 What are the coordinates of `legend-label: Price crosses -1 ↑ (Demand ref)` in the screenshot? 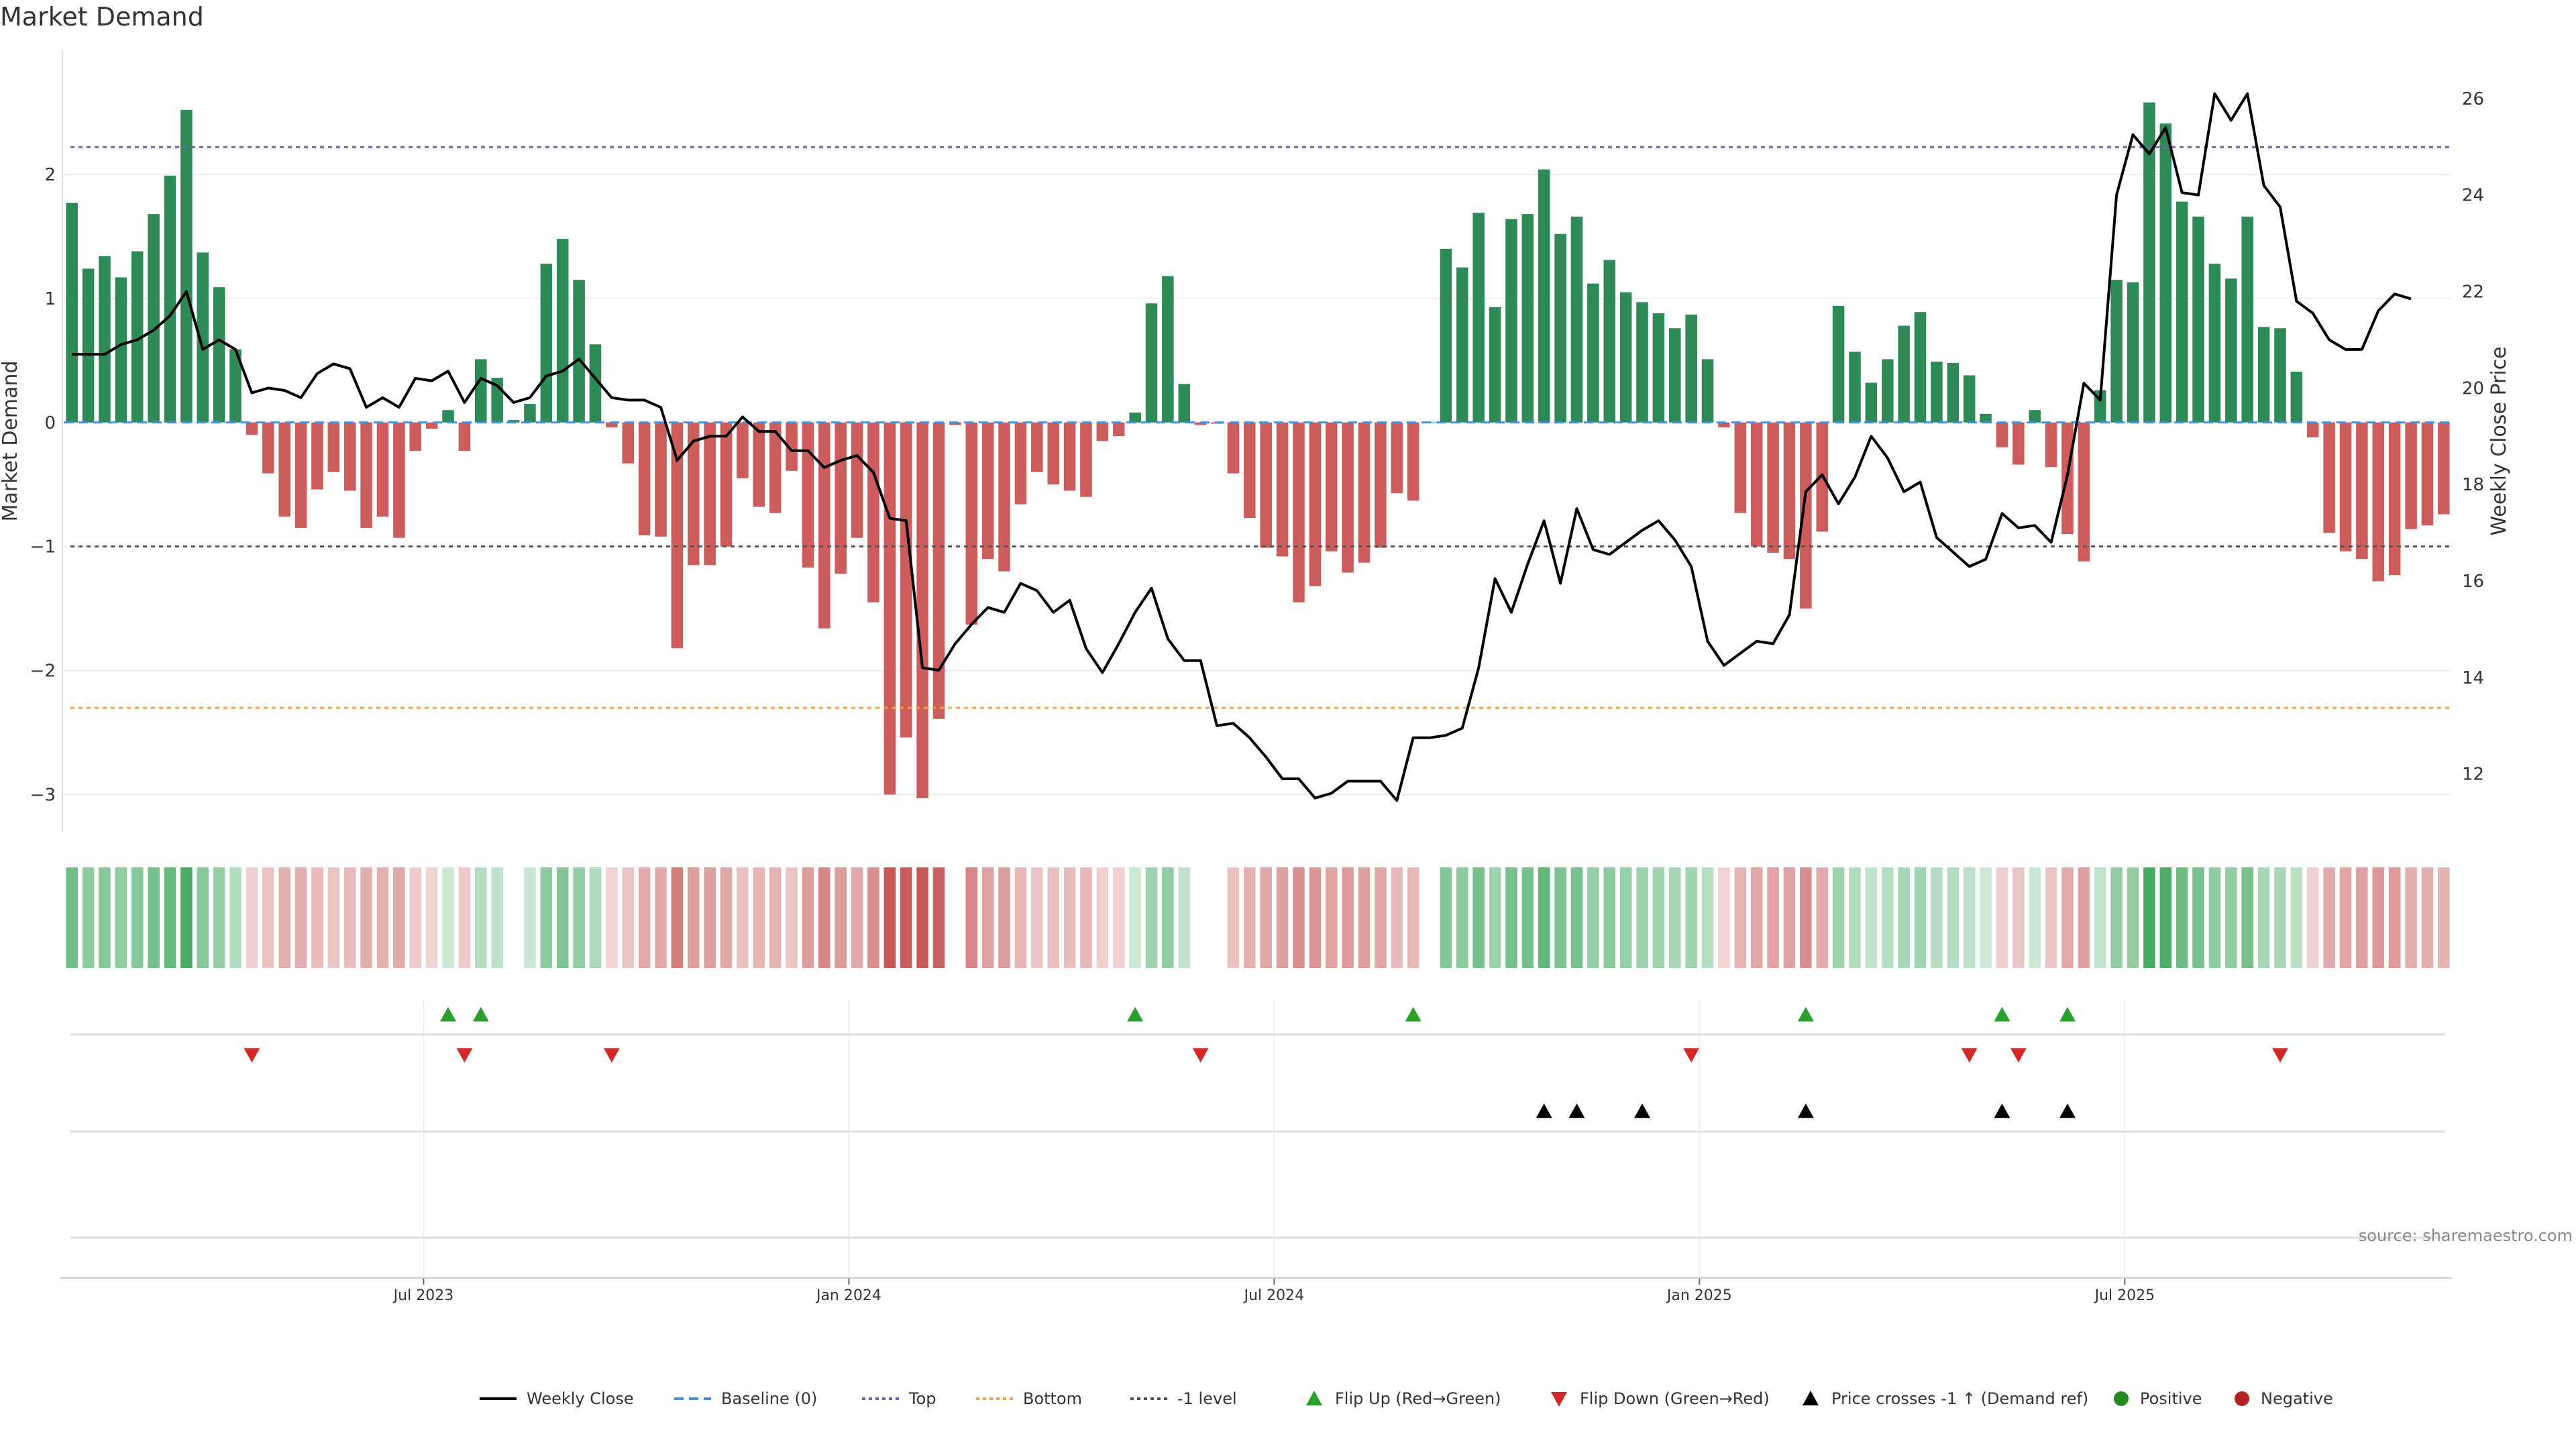 It's located at (1959, 1398).